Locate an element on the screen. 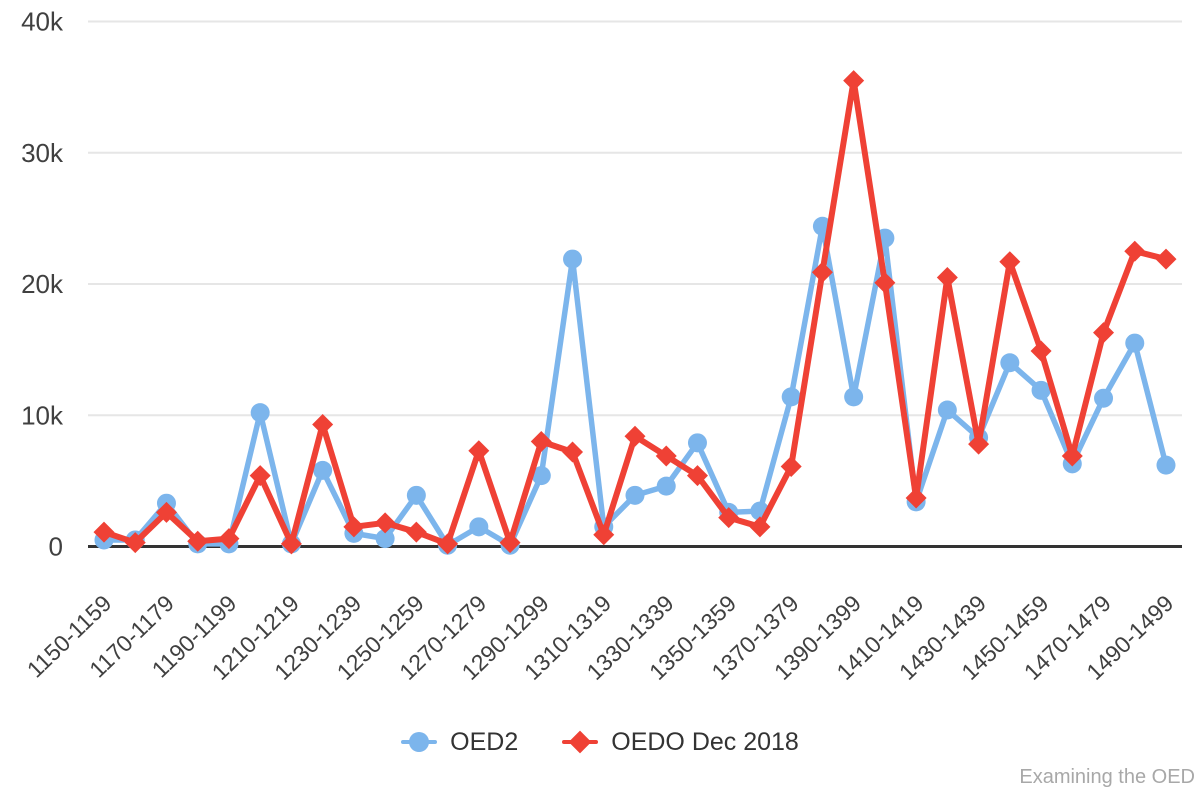 The width and height of the screenshot is (1200, 800). oed2-legend-marker-icon is located at coordinates (419, 742).